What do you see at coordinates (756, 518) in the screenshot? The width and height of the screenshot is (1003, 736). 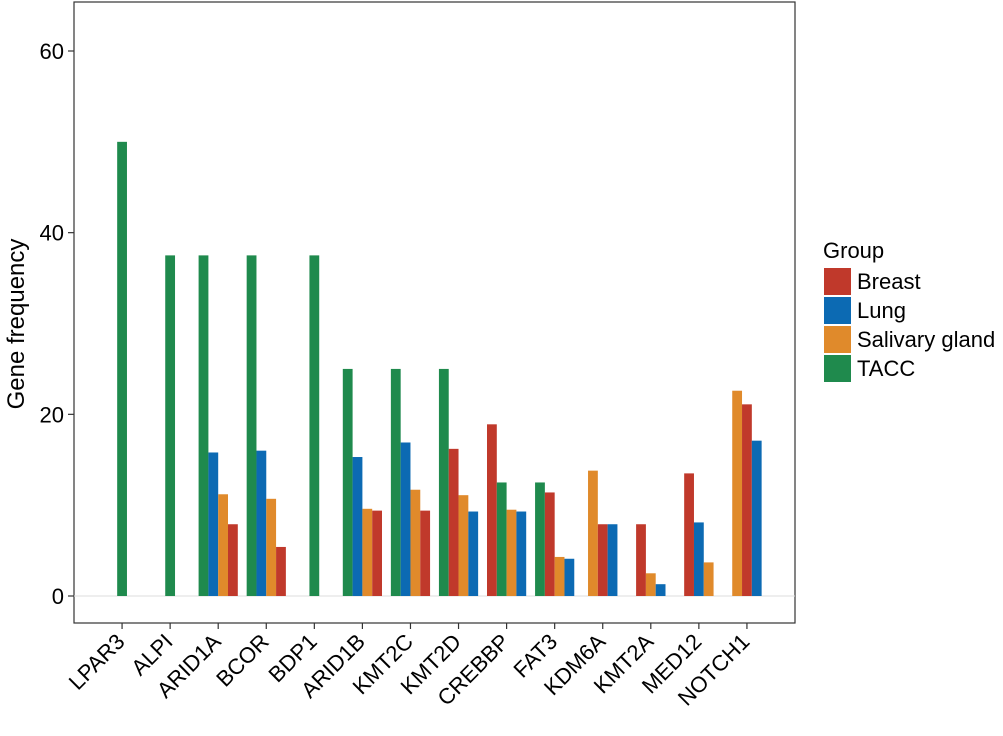 I see `bar-notch1-lung` at bounding box center [756, 518].